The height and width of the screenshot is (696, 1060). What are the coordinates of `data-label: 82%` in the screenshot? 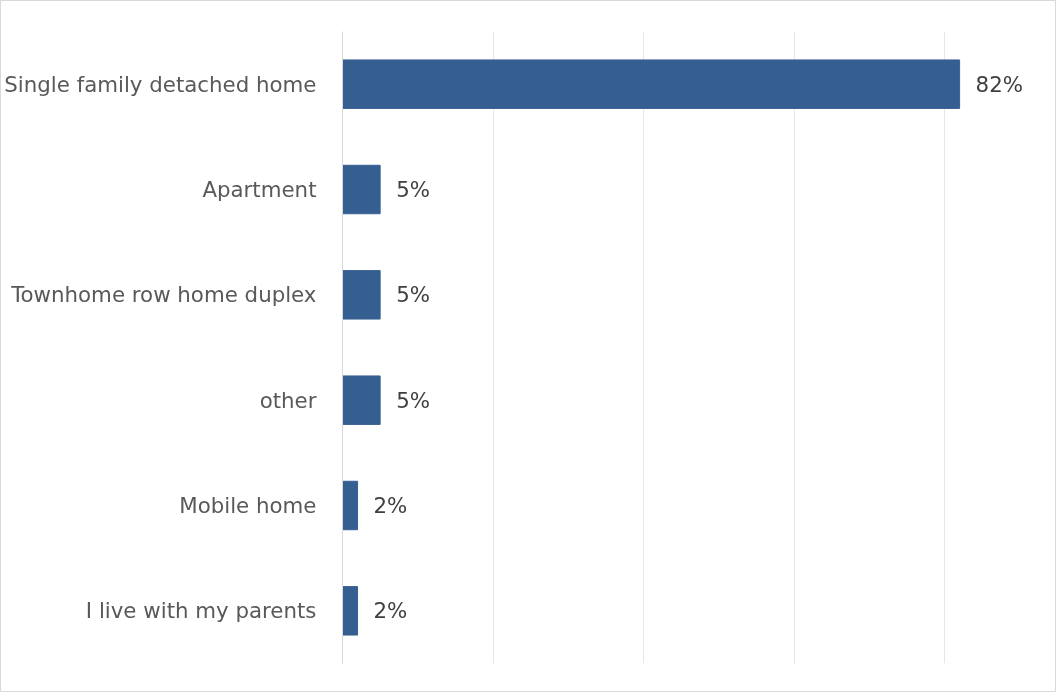 It's located at (999, 84).